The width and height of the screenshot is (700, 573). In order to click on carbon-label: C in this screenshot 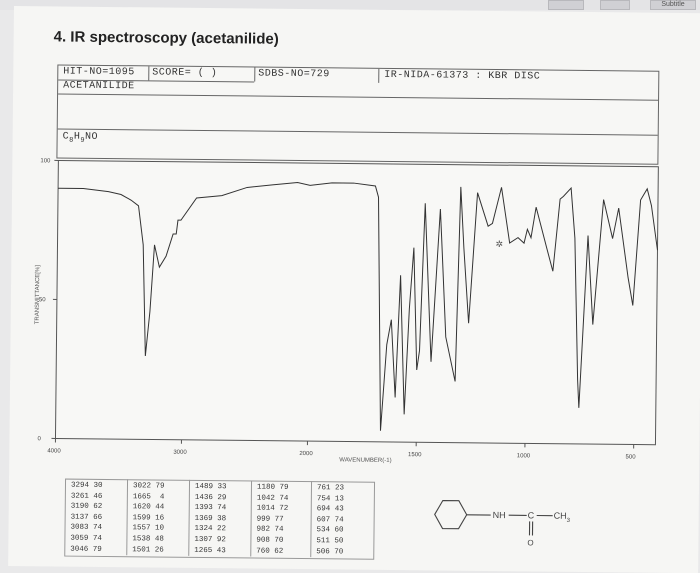, I will do `click(531, 515)`.